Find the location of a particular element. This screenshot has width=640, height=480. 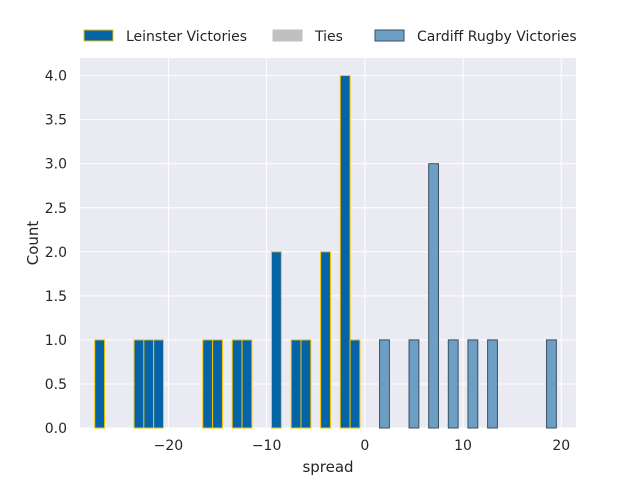

legend-label: Ties is located at coordinates (328, 37).